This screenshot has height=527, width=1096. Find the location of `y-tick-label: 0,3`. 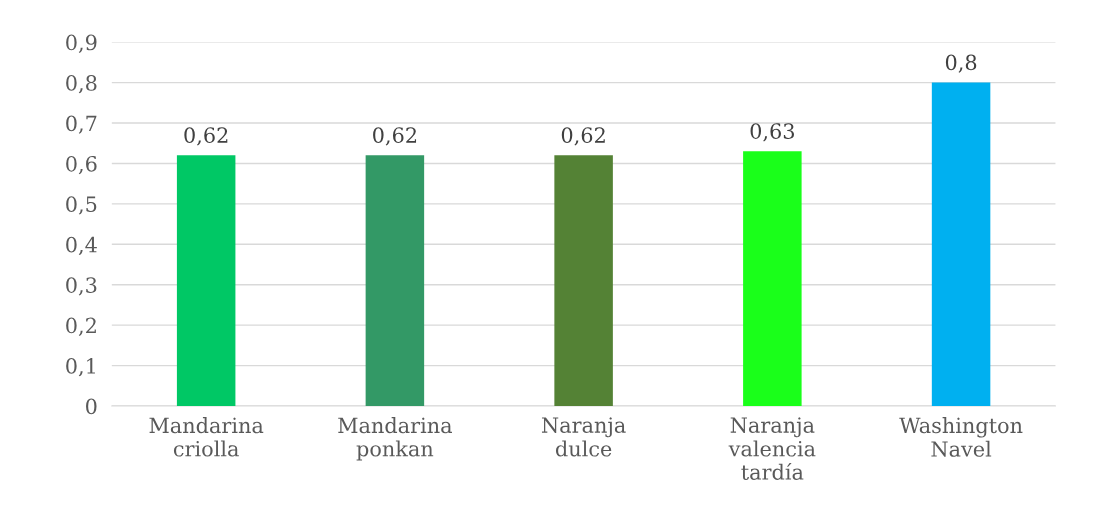

y-tick-label: 0,3 is located at coordinates (81, 286).